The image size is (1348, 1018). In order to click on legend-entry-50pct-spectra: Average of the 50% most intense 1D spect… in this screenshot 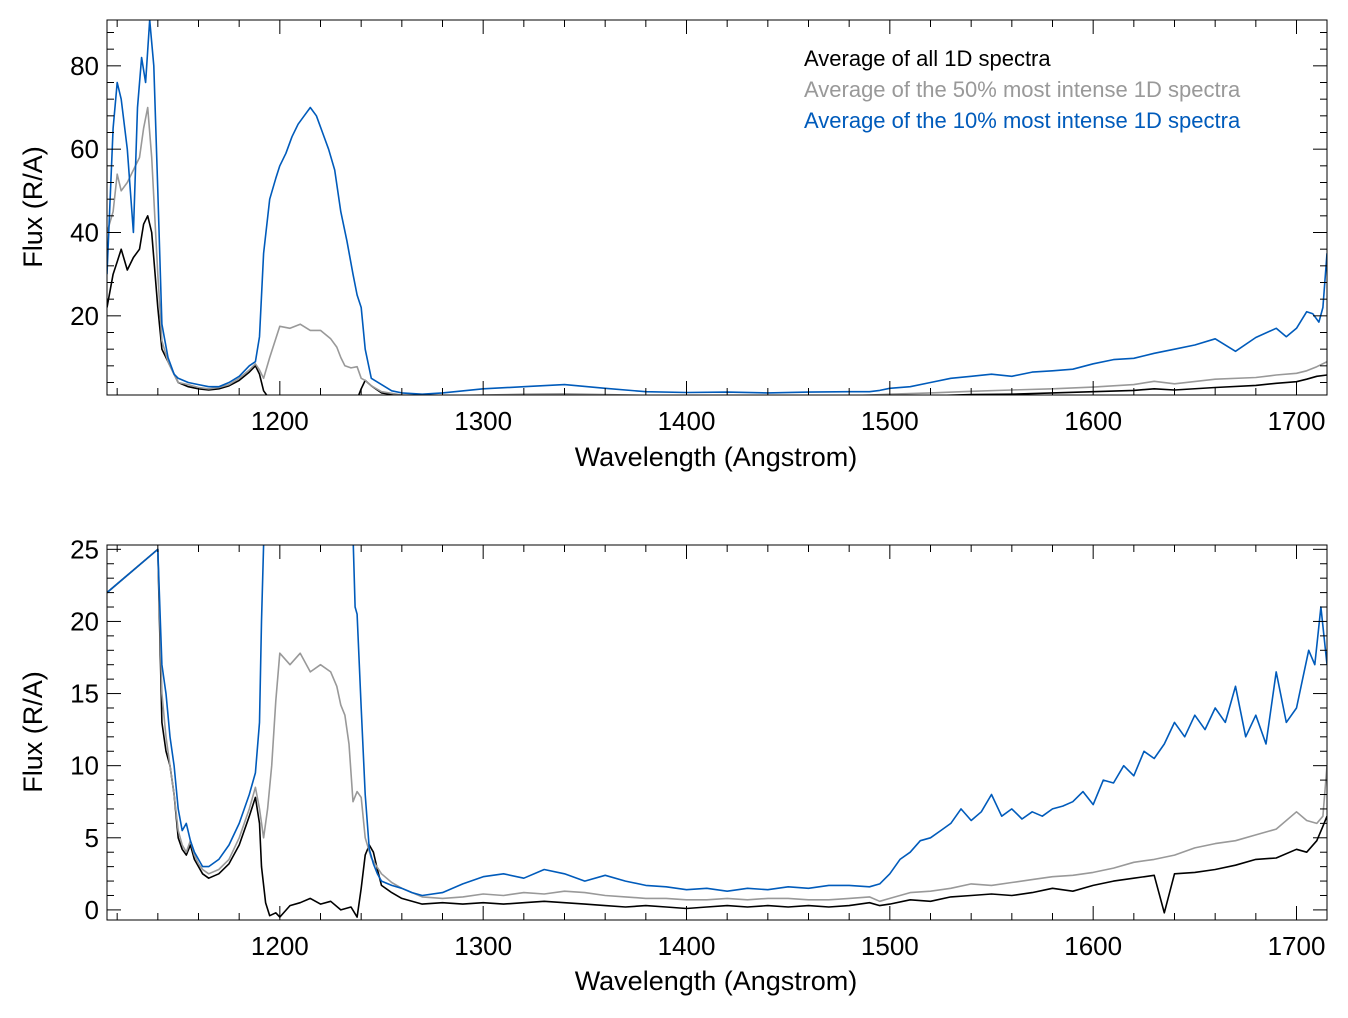, I will do `click(1022, 89)`.